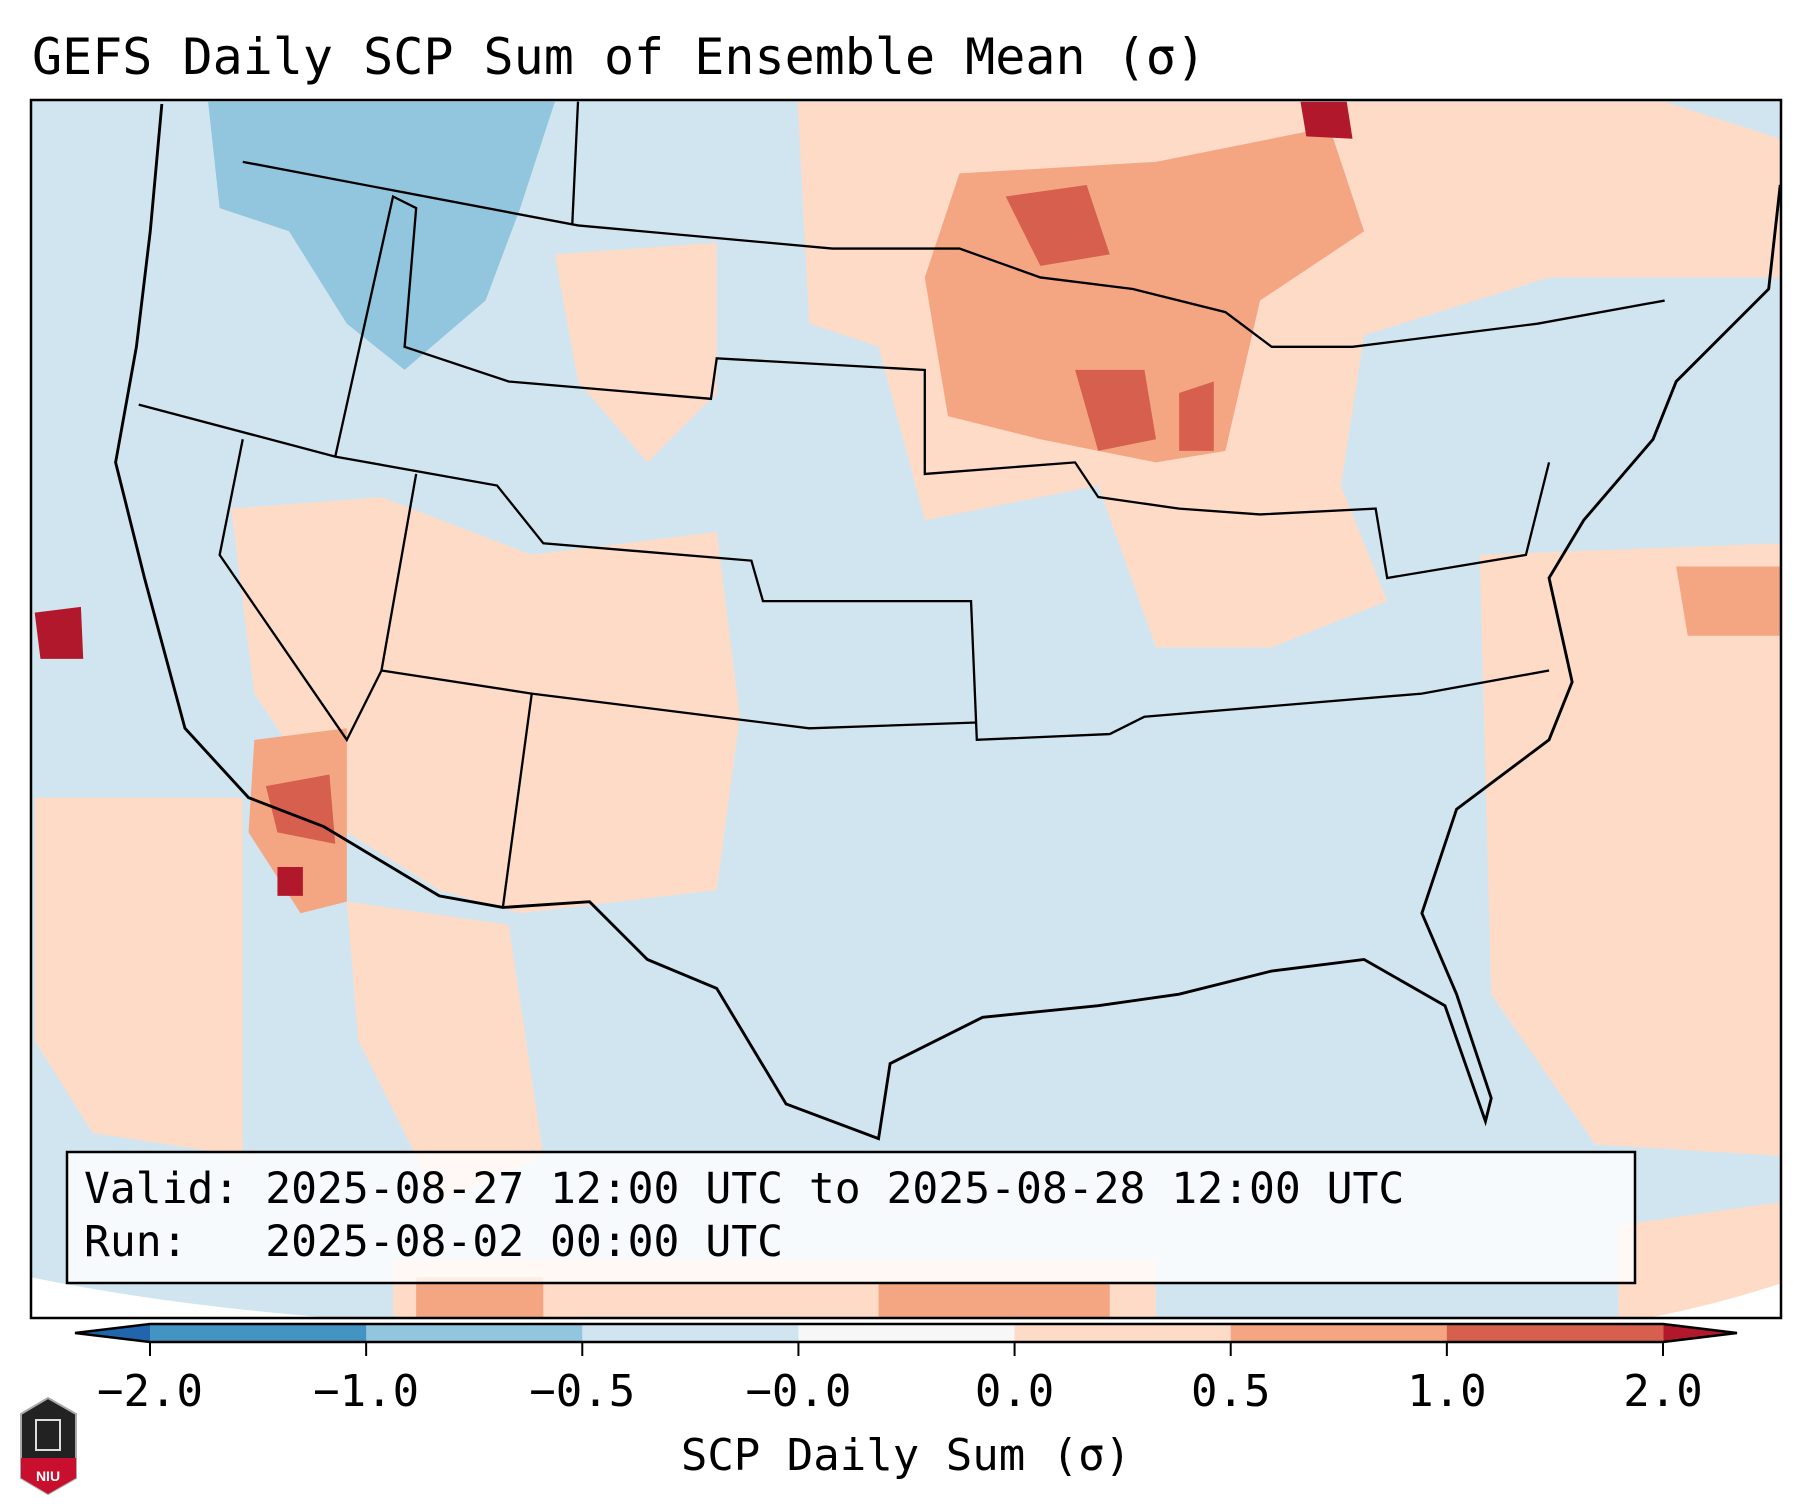  Describe the element at coordinates (150, 1391) in the screenshot. I see `colorbar-tick-label: −2.0` at that location.